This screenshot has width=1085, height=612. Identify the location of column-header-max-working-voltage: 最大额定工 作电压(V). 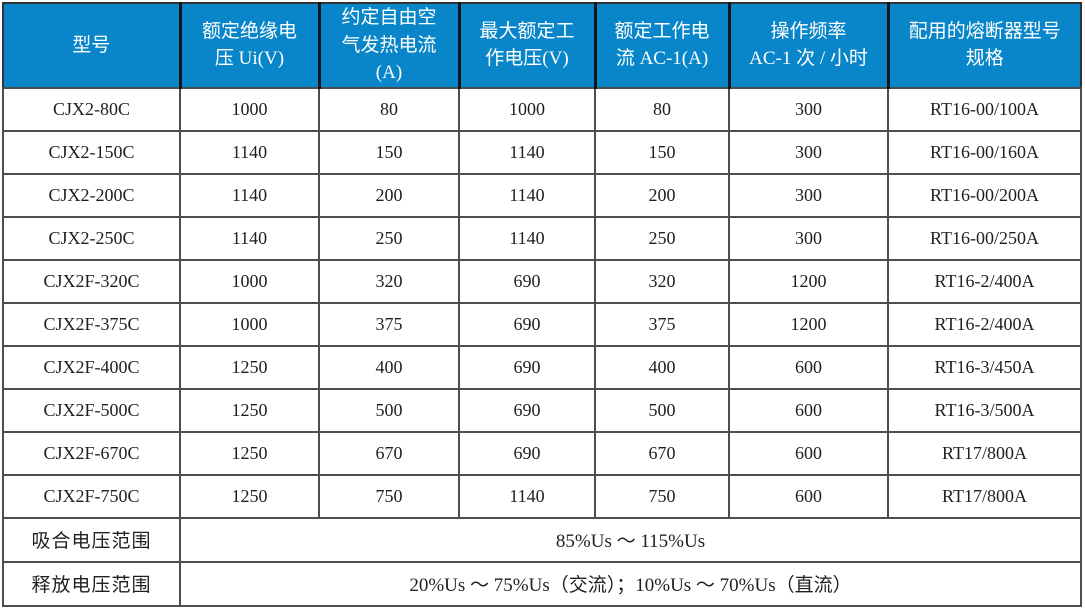
(526, 46).